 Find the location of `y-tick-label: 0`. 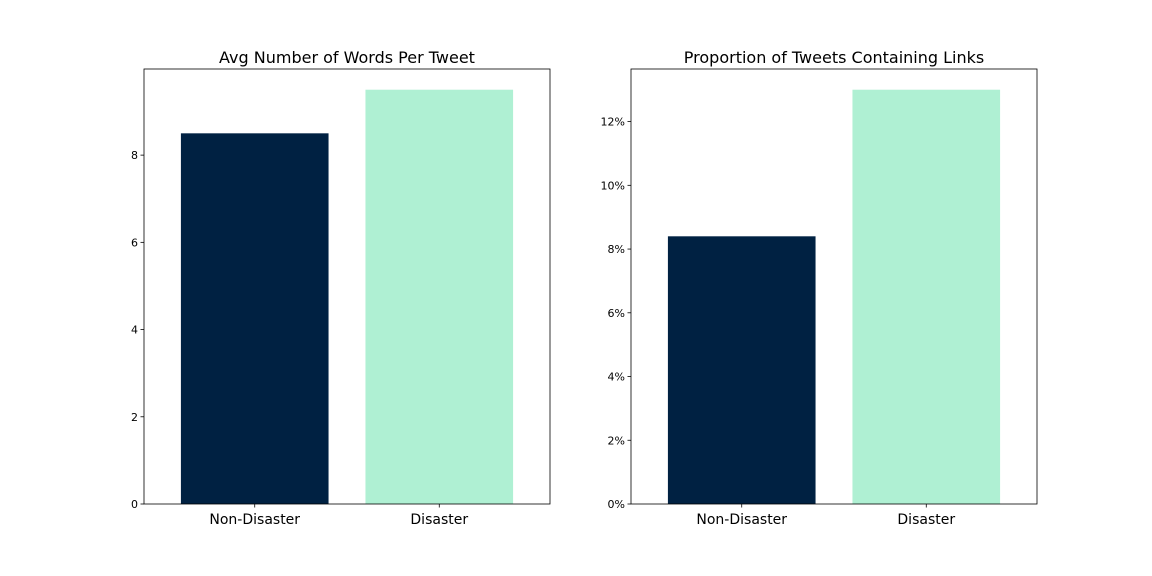

y-tick-label: 0 is located at coordinates (134, 504).